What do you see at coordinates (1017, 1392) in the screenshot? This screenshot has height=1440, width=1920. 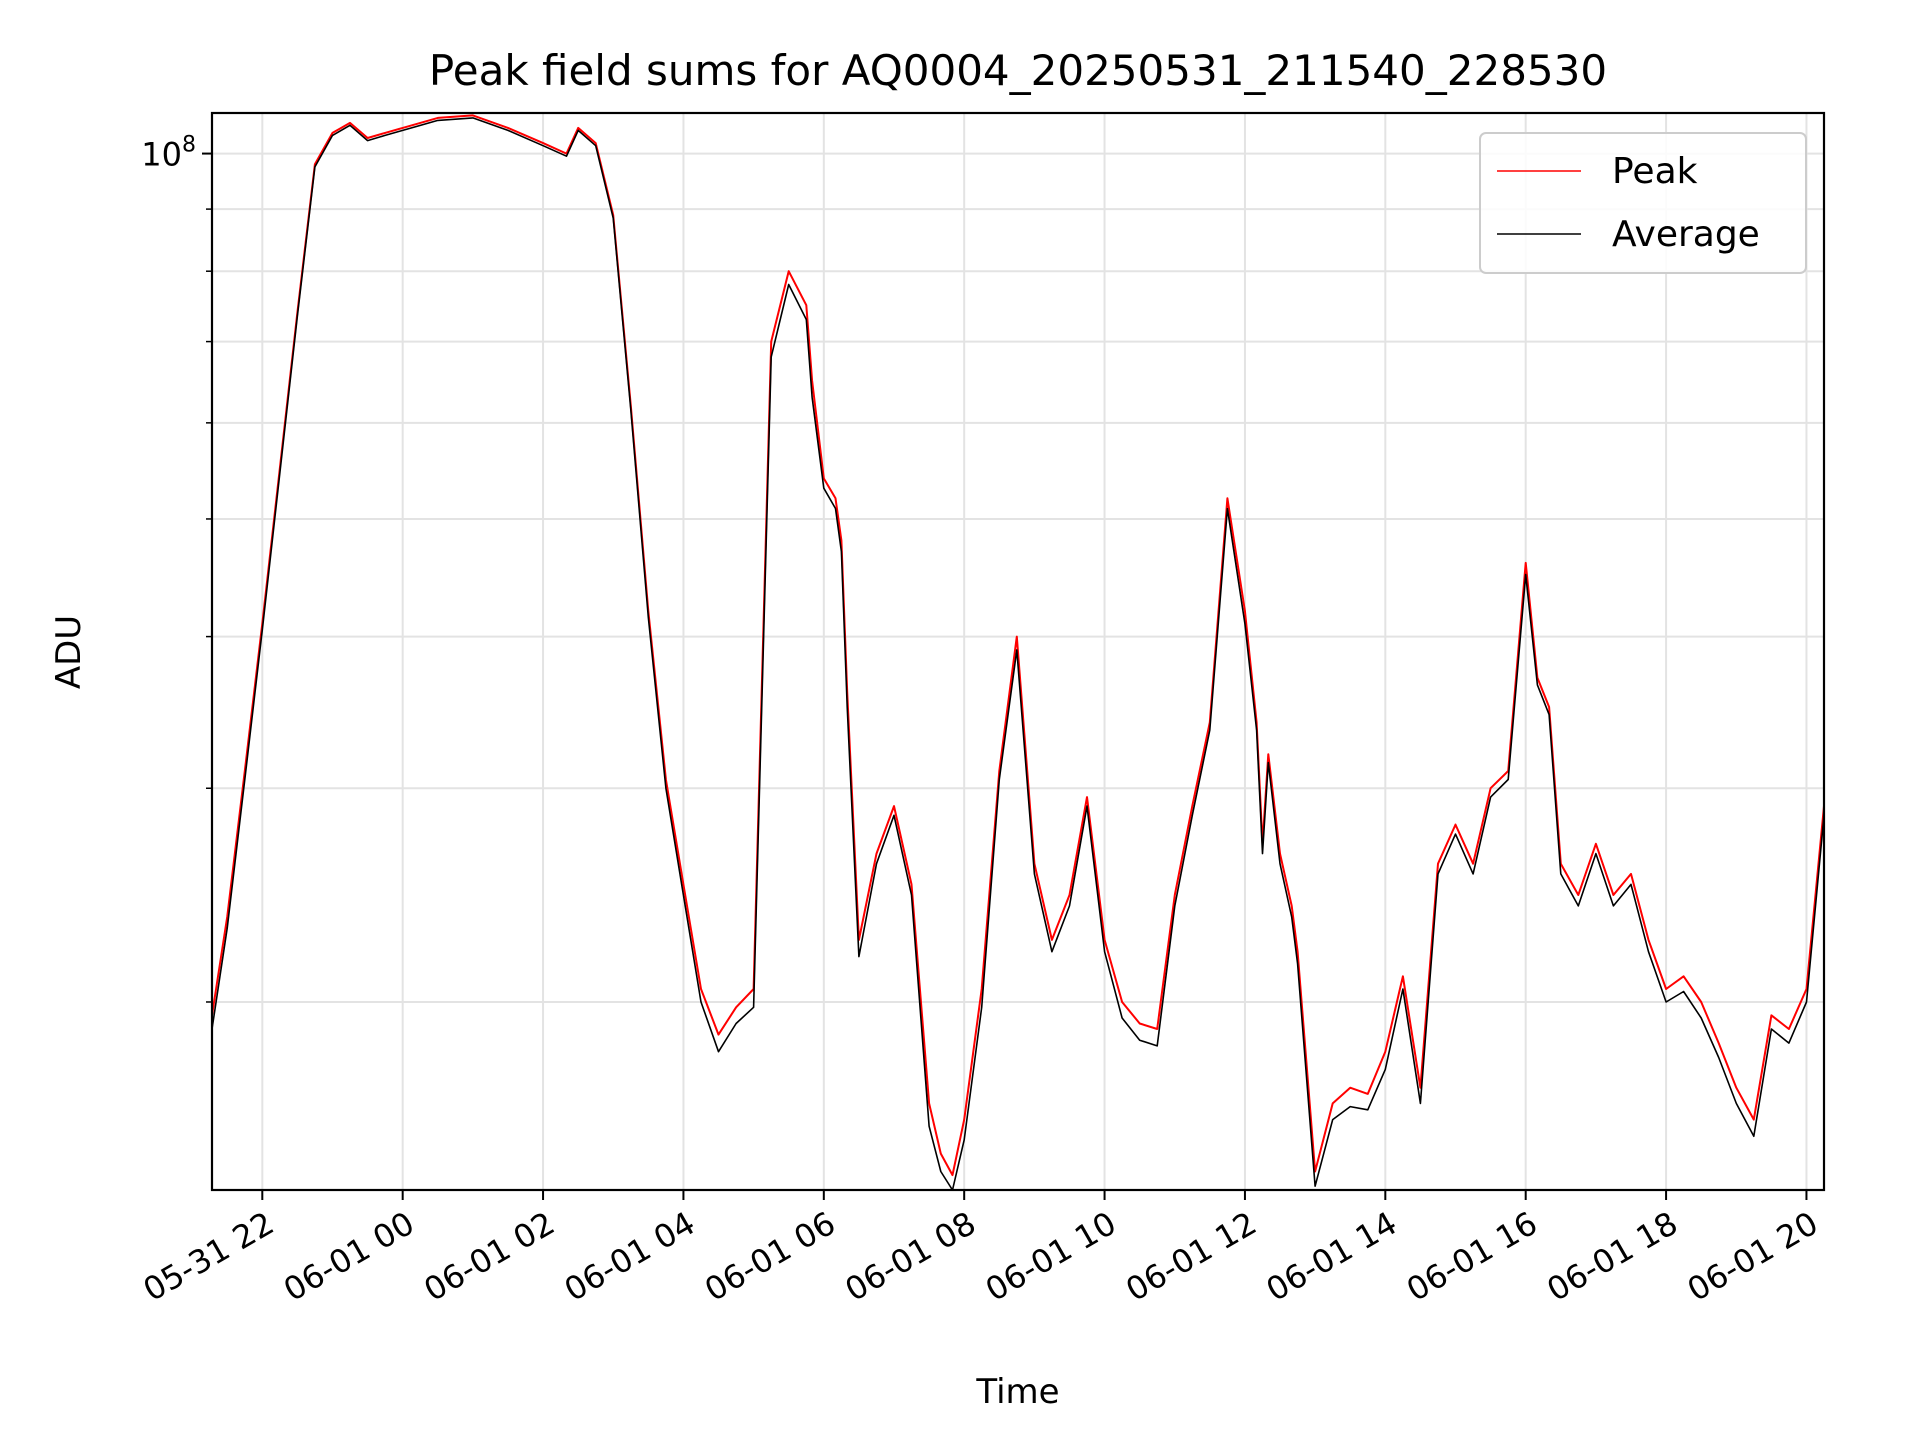 I see `x-axis-label: Time` at bounding box center [1017, 1392].